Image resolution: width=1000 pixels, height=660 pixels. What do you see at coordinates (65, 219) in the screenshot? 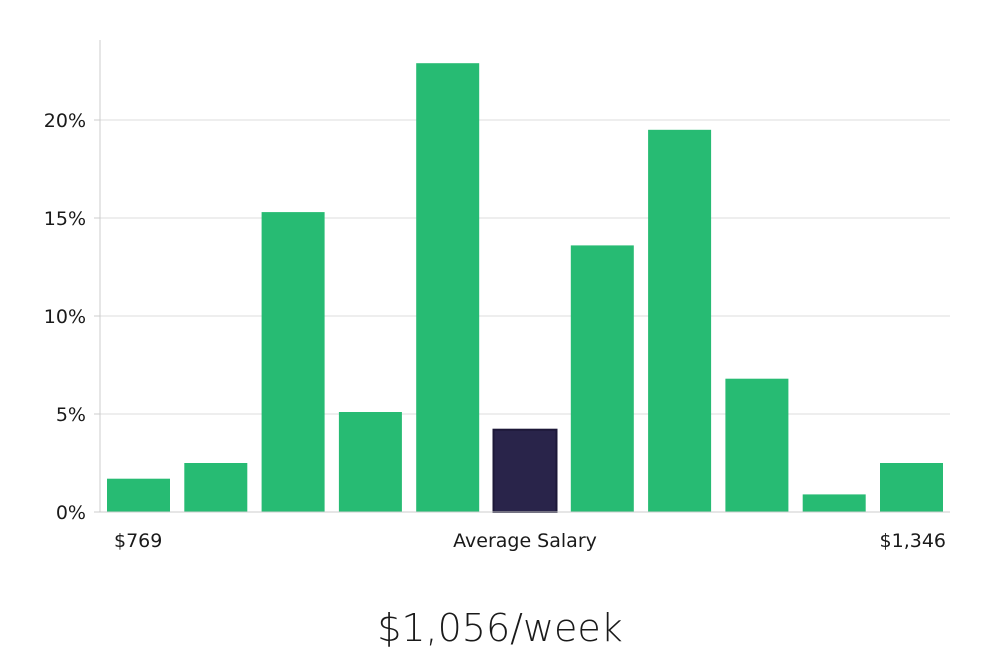
I see `y-tick-label: 15%` at bounding box center [65, 219].